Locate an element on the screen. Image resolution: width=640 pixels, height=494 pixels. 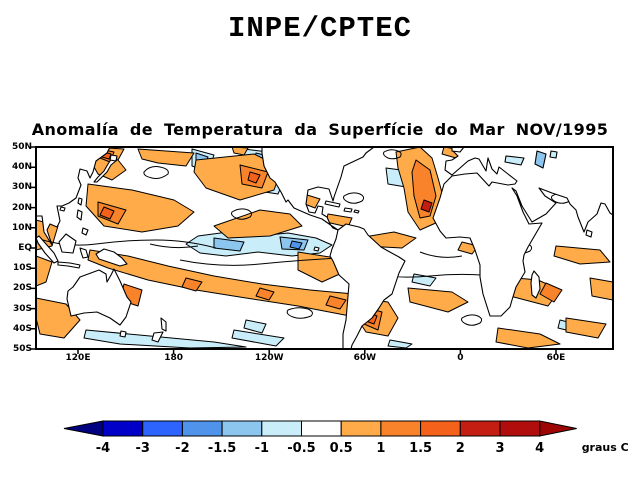
lat-label: 40S is located at coordinates (22, 328).